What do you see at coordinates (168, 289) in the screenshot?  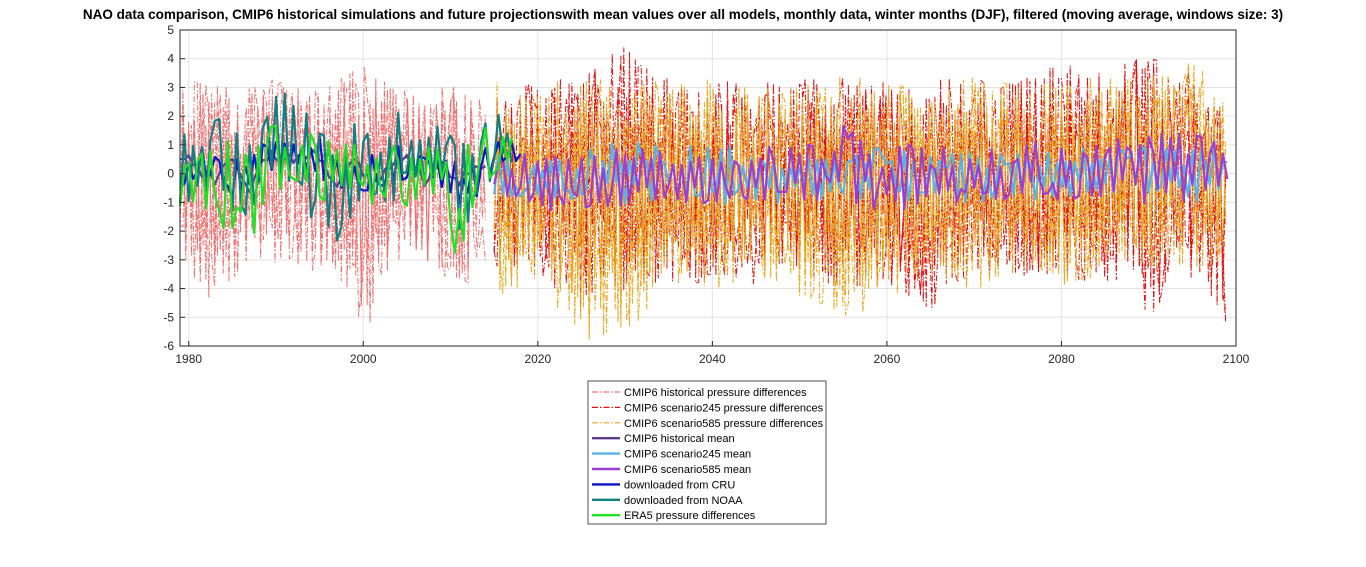 I see `y-tick-label: -4` at bounding box center [168, 289].